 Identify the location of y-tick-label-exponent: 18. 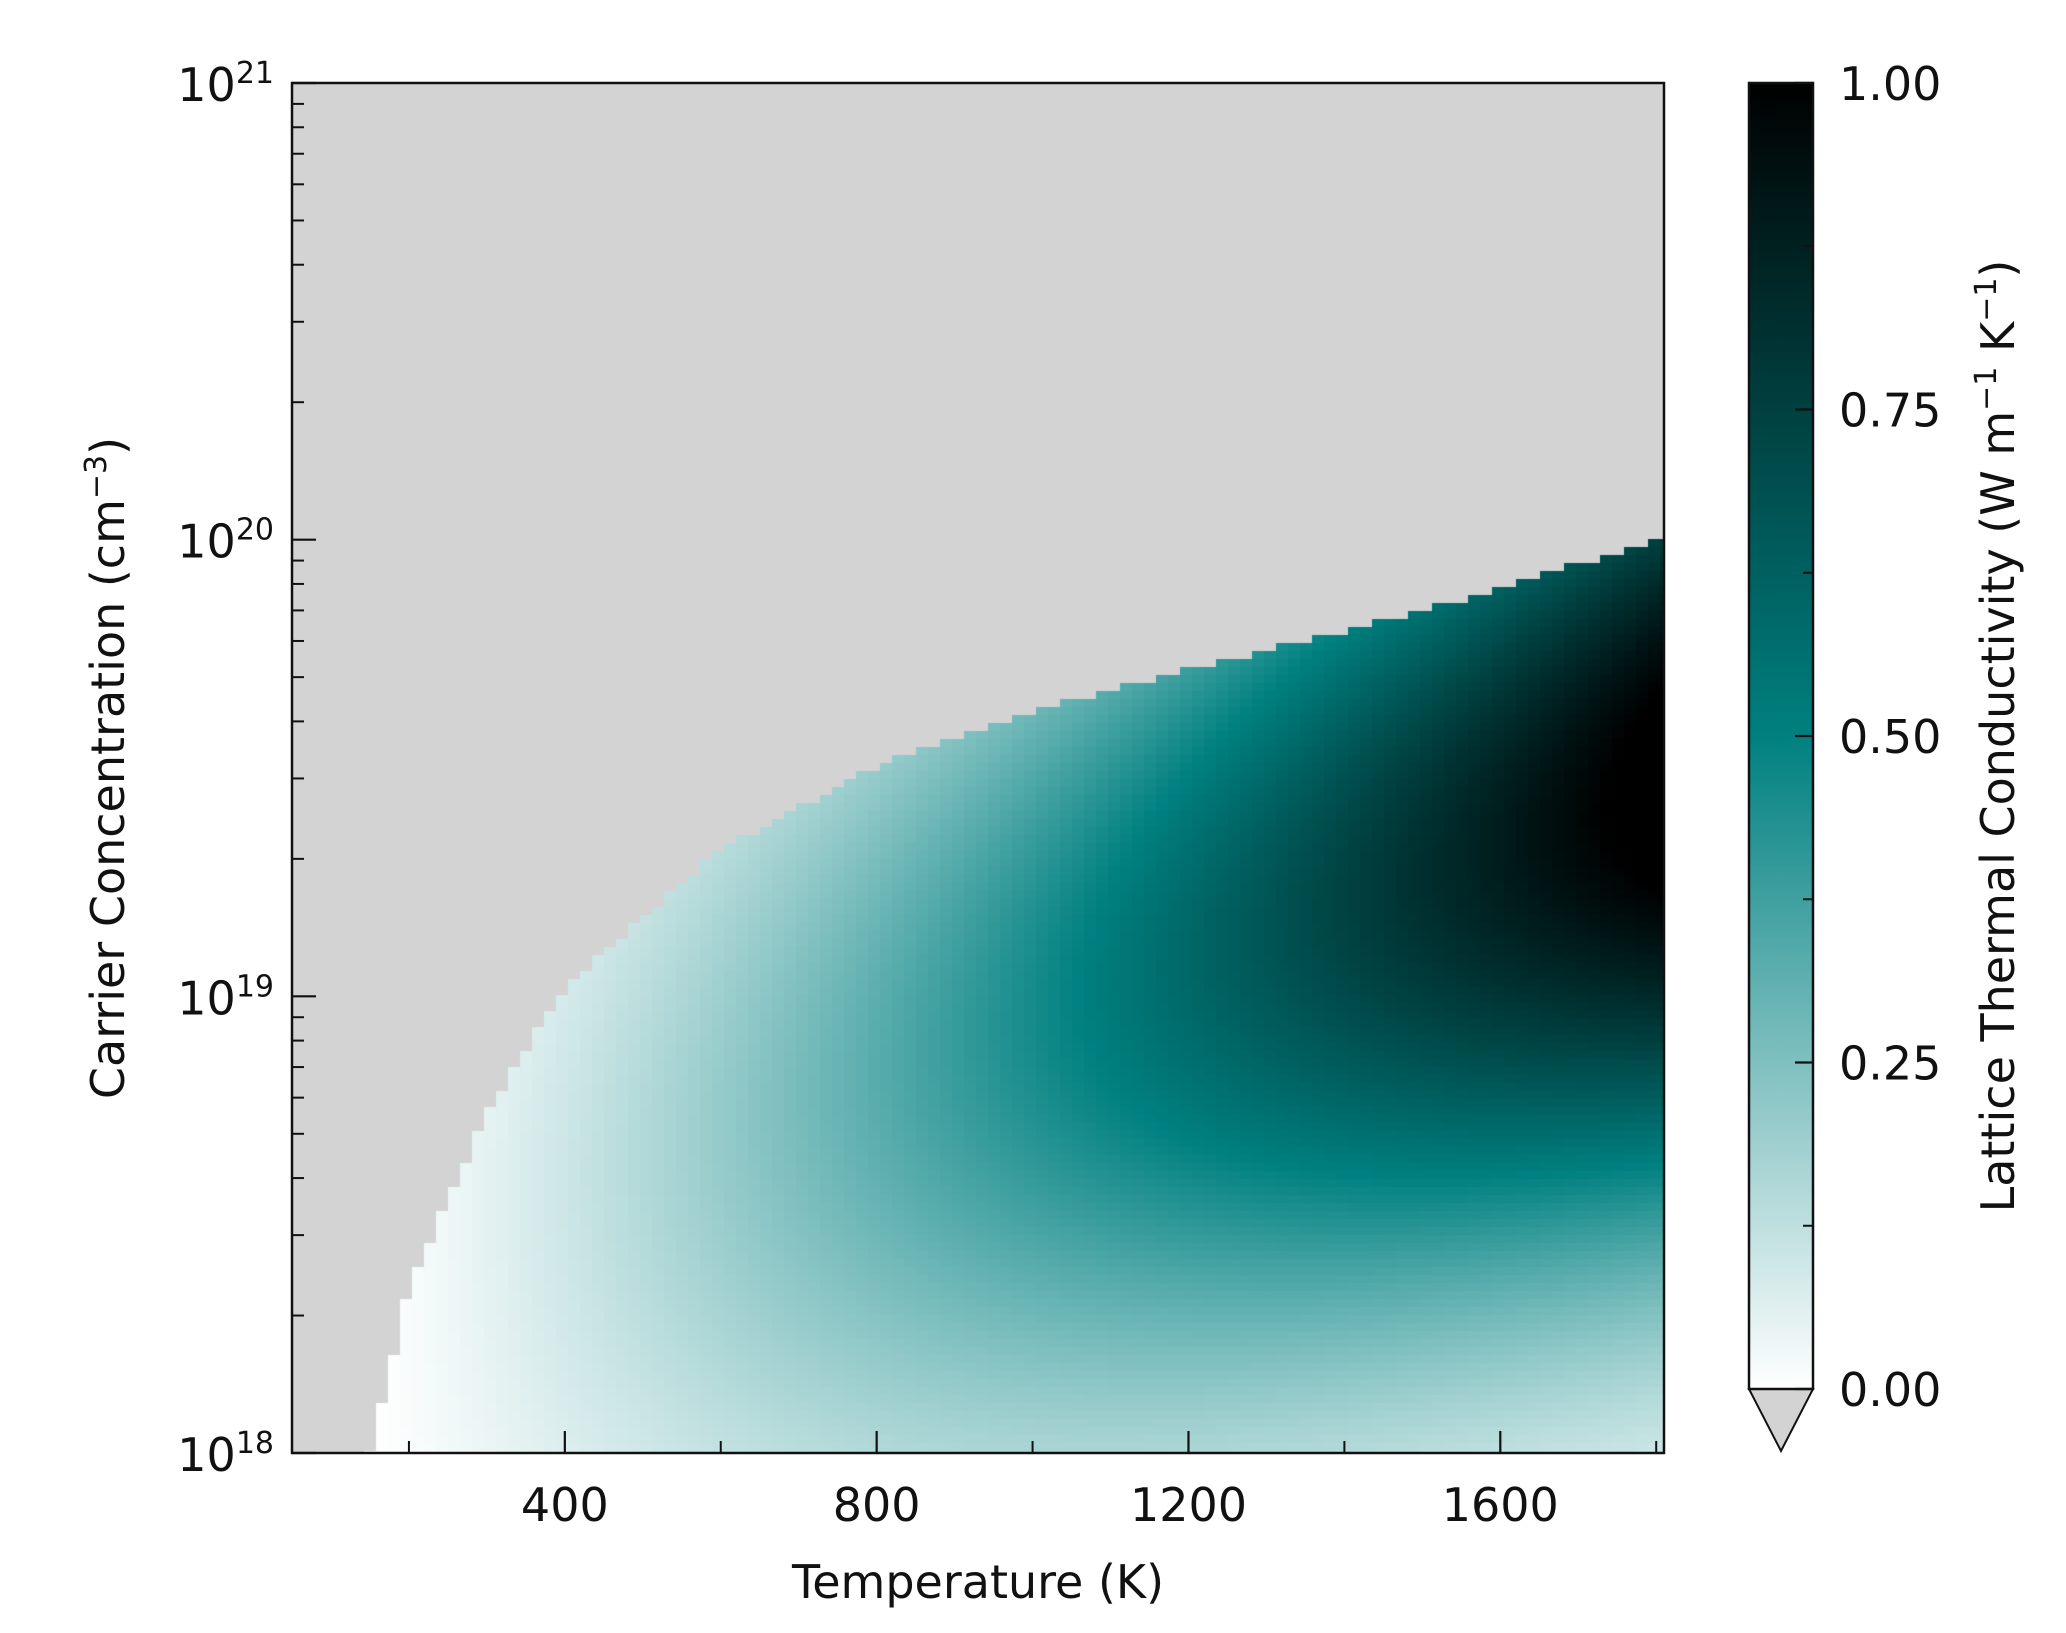
(255, 1443).